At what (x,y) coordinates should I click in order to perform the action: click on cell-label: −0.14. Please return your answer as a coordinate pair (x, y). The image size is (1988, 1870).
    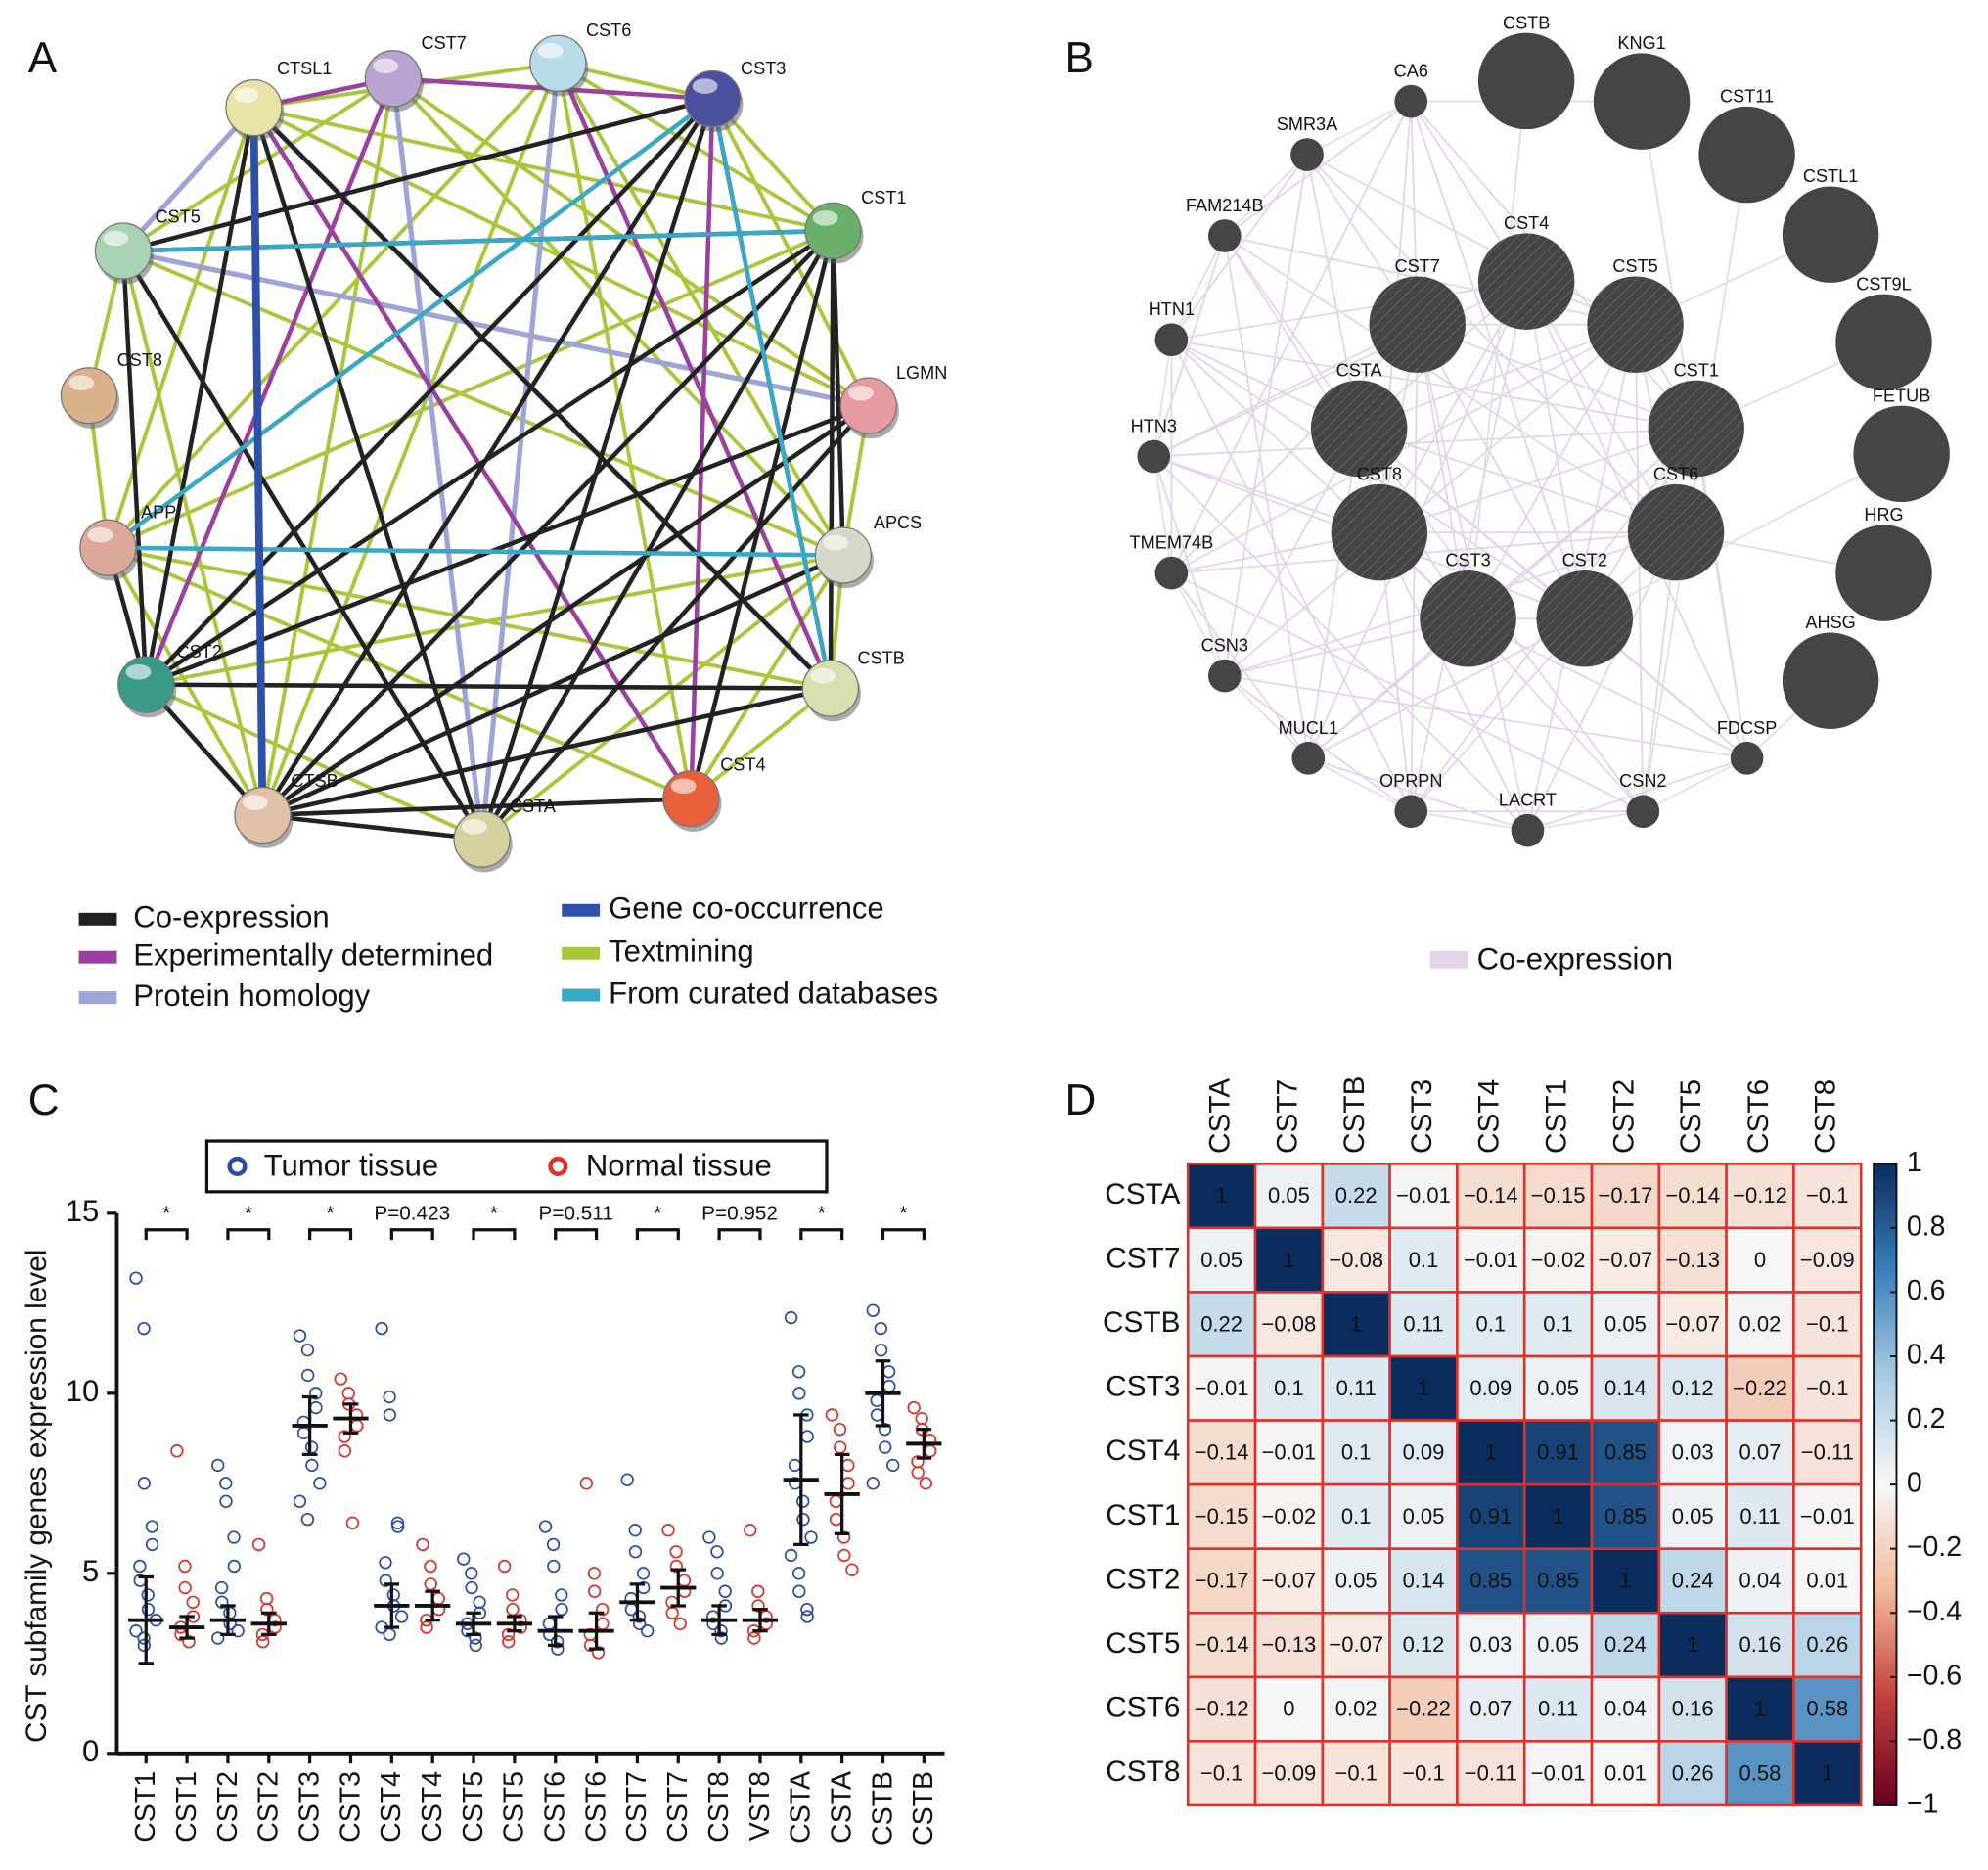
    Looking at the image, I should click on (1222, 1452).